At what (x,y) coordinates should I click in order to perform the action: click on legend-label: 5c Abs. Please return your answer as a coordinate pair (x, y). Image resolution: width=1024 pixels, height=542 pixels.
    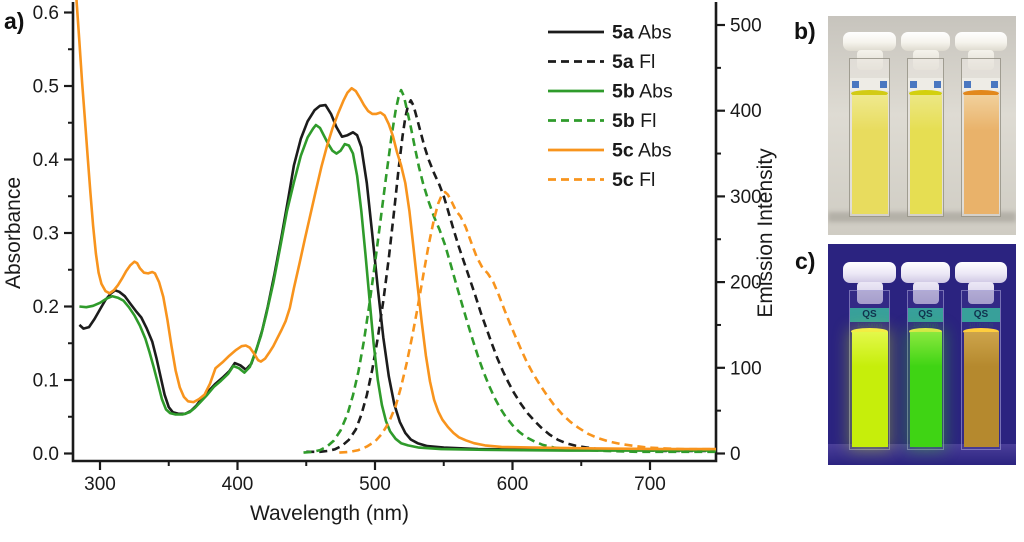
    Looking at the image, I should click on (642, 151).